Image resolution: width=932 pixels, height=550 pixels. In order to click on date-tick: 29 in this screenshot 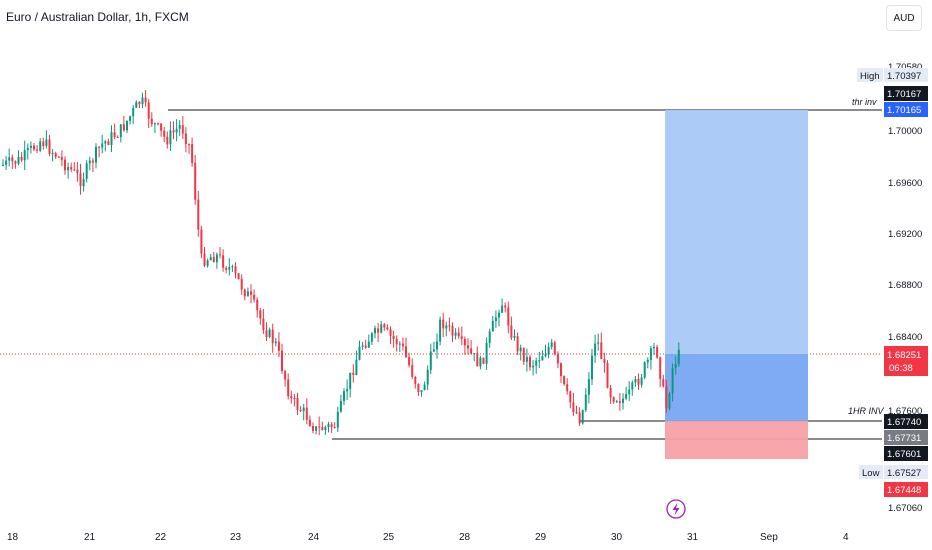, I will do `click(541, 537)`.